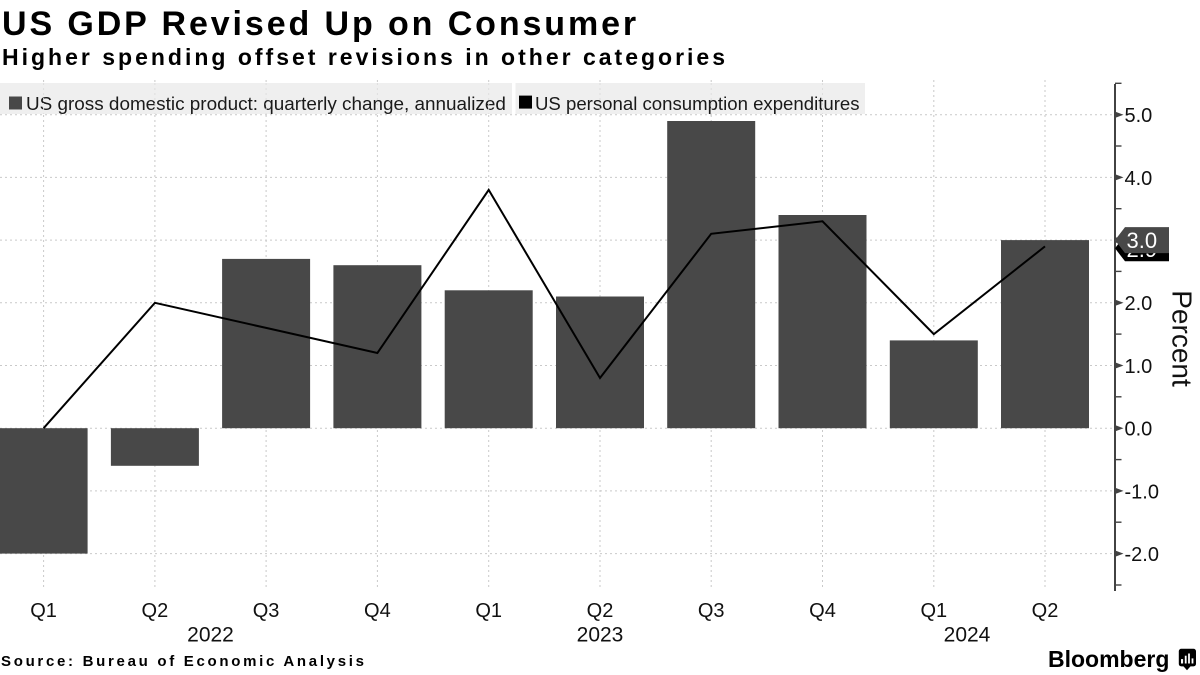  Describe the element at coordinates (1139, 367) in the screenshot. I see `svg-text: 1.0` at that location.